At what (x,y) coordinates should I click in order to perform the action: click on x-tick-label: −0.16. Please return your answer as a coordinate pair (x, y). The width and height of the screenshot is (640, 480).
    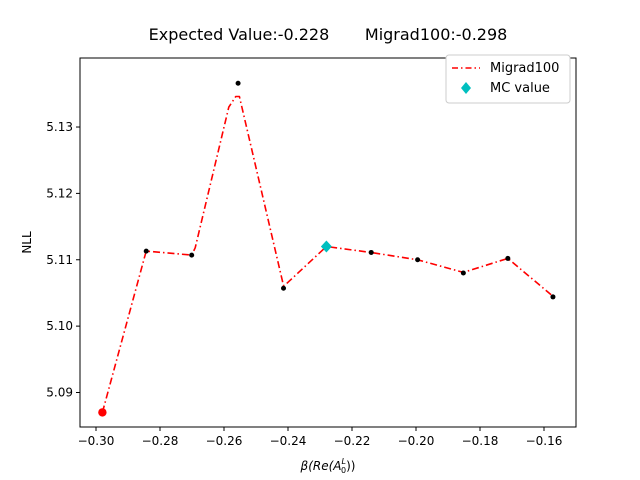
    Looking at the image, I should click on (544, 441).